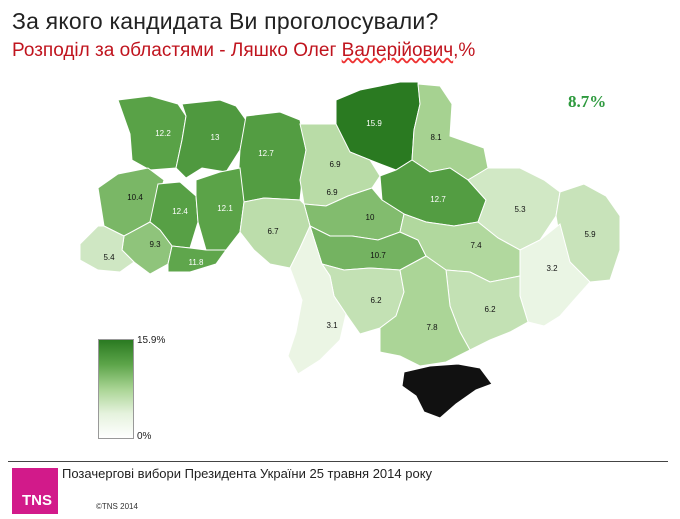 The height and width of the screenshot is (519, 680). Describe the element at coordinates (225, 21) in the screenshot. I see `page-title: За якого кандидата Ви проголосували?` at that location.